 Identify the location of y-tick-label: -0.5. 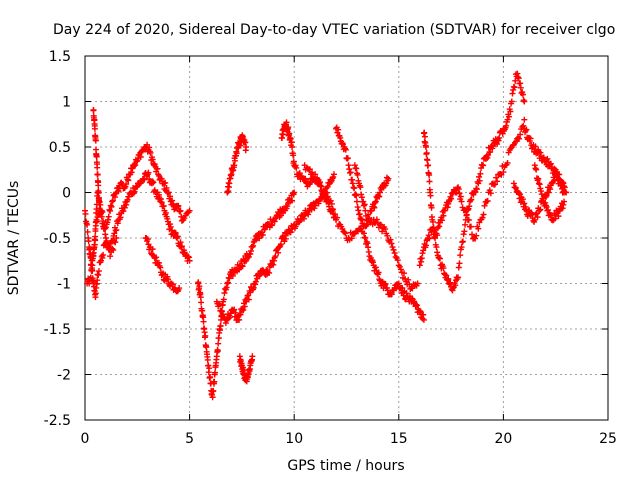
(57, 239).